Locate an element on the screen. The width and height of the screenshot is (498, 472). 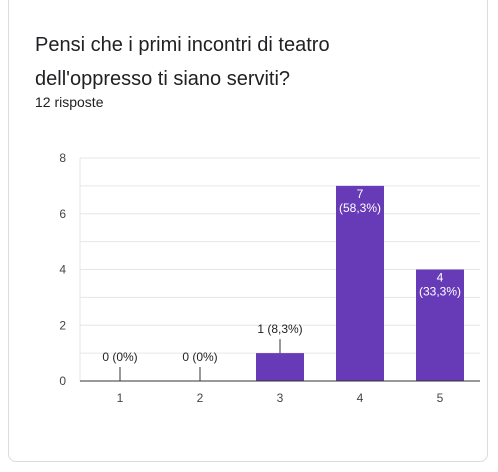
y-tick-label: 0 is located at coordinates (62, 381).